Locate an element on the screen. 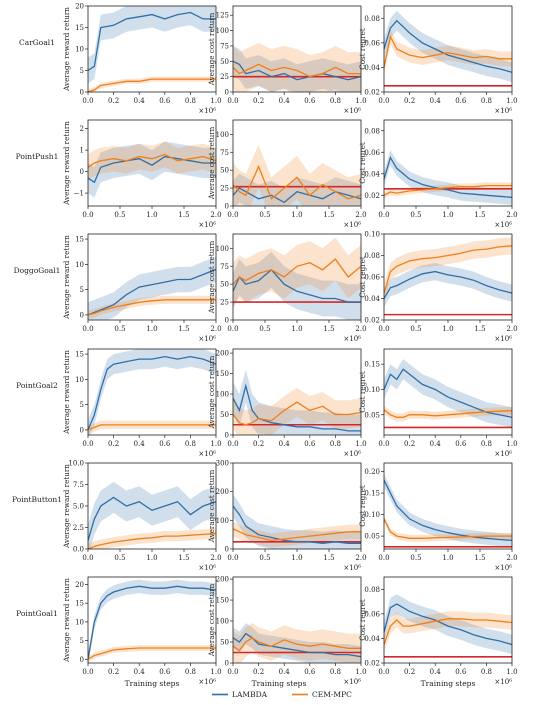 The height and width of the screenshot is (705, 548). env-label-doggogoal1: DoggoGoal1 is located at coordinates (37, 270).